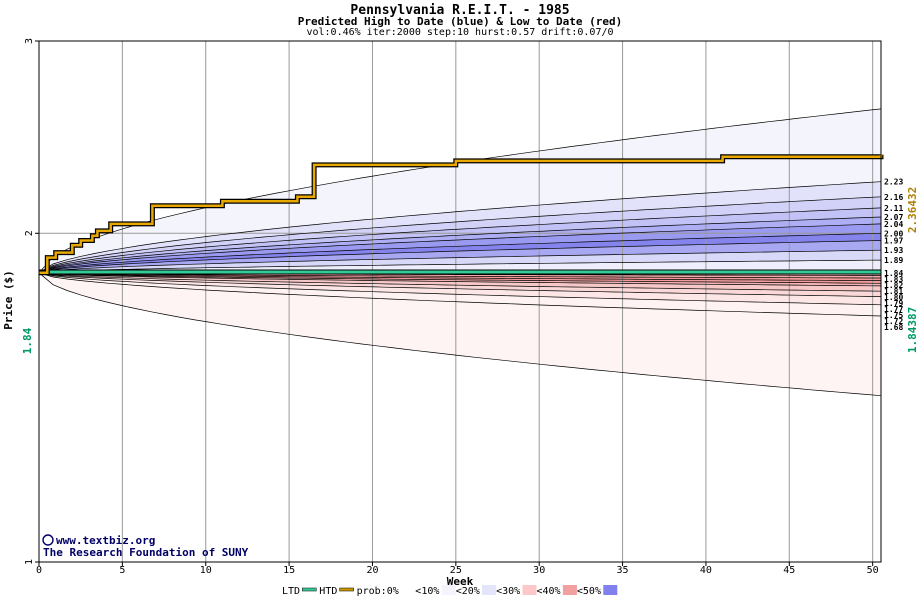 The width and height of the screenshot is (920, 600). I want to click on copyright-icon, so click(48, 540).